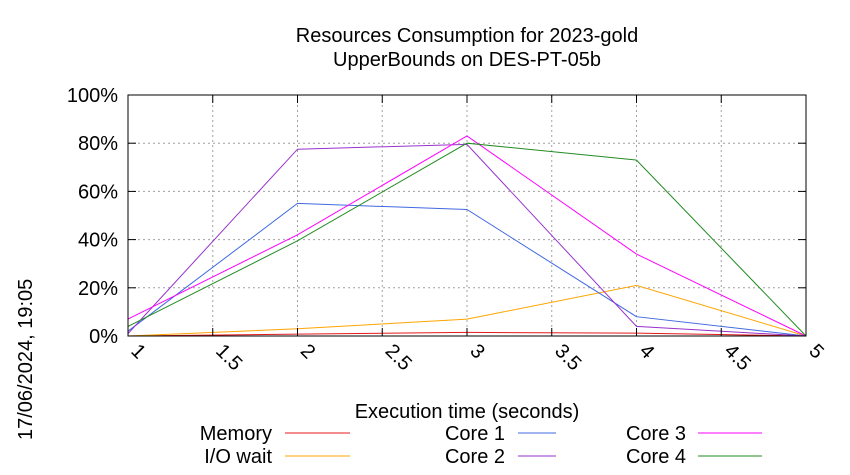 This screenshot has width=850, height=475. Describe the element at coordinates (656, 457) in the screenshot. I see `legend-label-core-4: Core 4` at that location.